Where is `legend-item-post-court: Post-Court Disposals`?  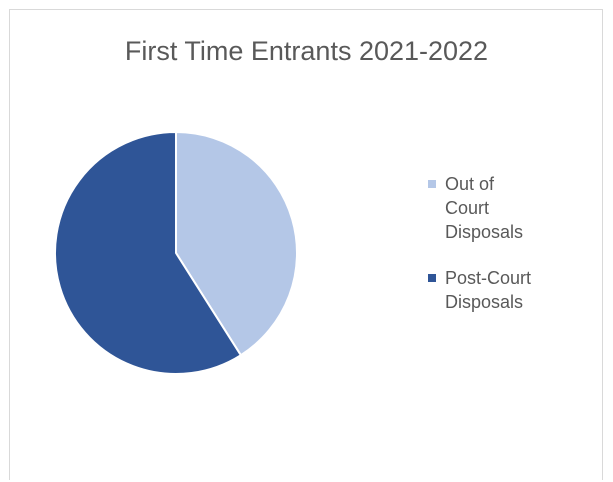 legend-item-post-court: Post-Court Disposals is located at coordinates (503, 290).